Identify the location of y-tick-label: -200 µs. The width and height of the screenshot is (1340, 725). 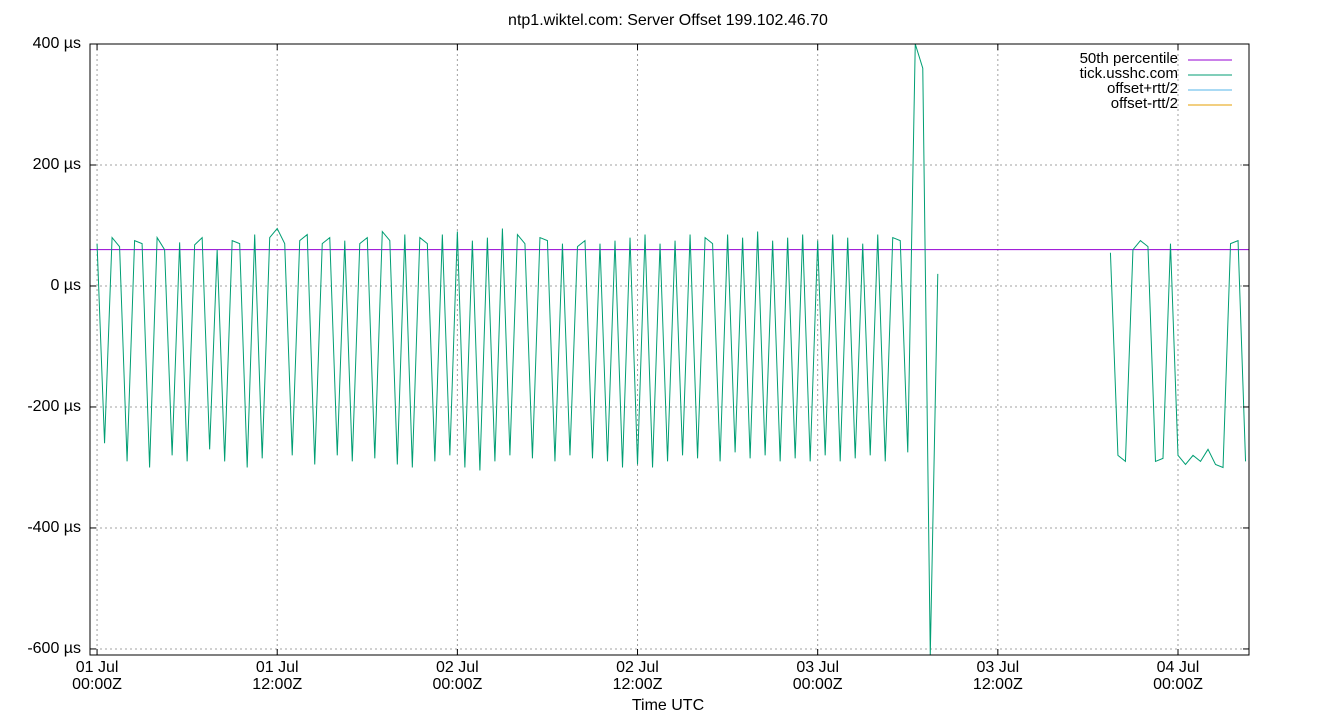
(54, 406).